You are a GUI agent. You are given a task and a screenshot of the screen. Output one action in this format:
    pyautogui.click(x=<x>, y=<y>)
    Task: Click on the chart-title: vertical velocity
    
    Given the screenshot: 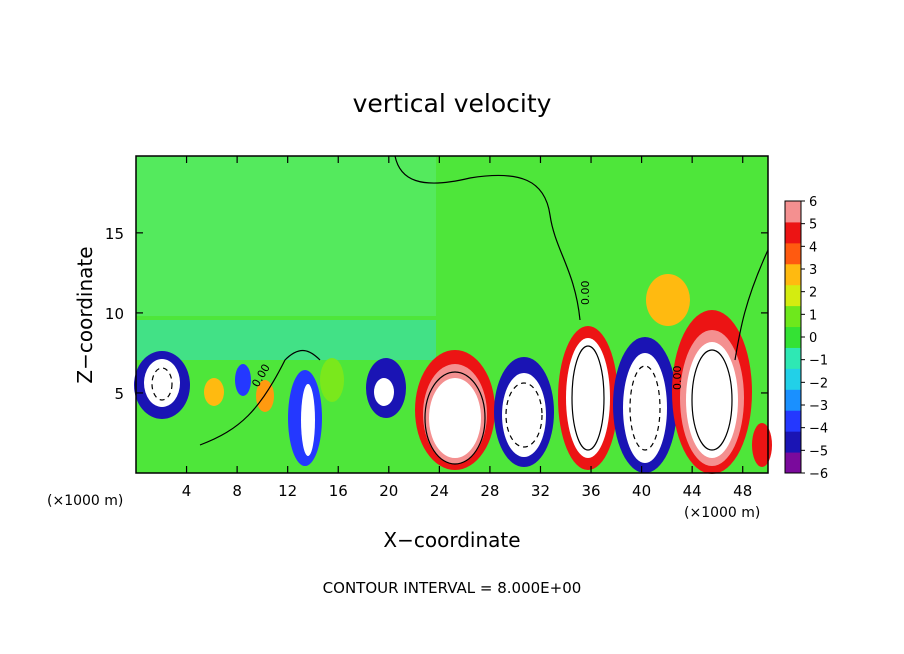 What is the action you would take?
    pyautogui.click(x=452, y=103)
    